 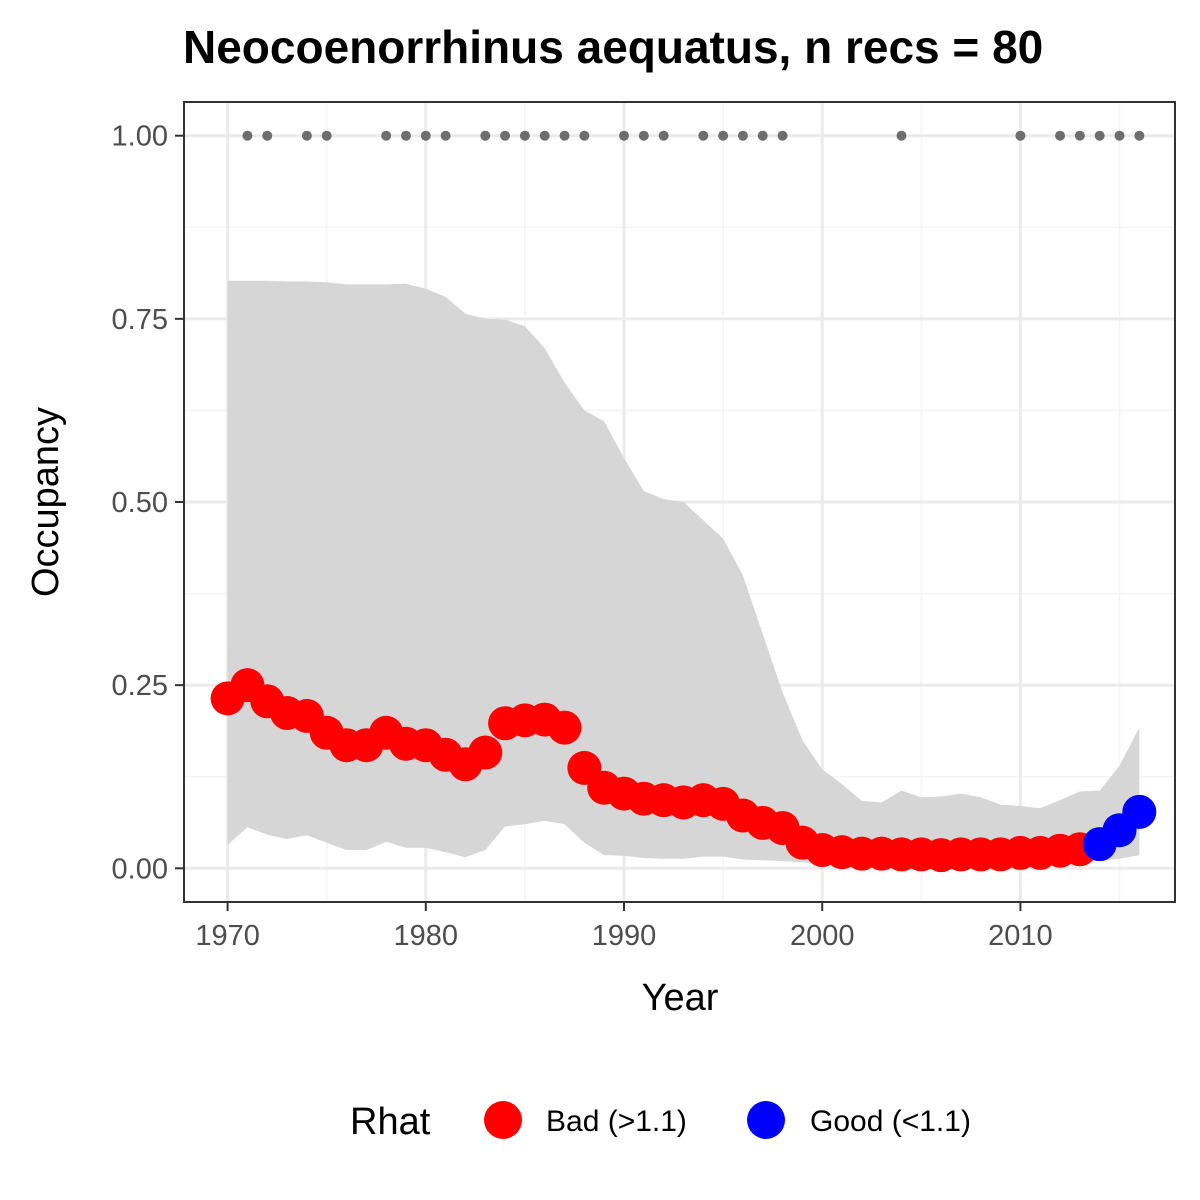 What do you see at coordinates (140, 503) in the screenshot?
I see `y-tick-label: 0.50` at bounding box center [140, 503].